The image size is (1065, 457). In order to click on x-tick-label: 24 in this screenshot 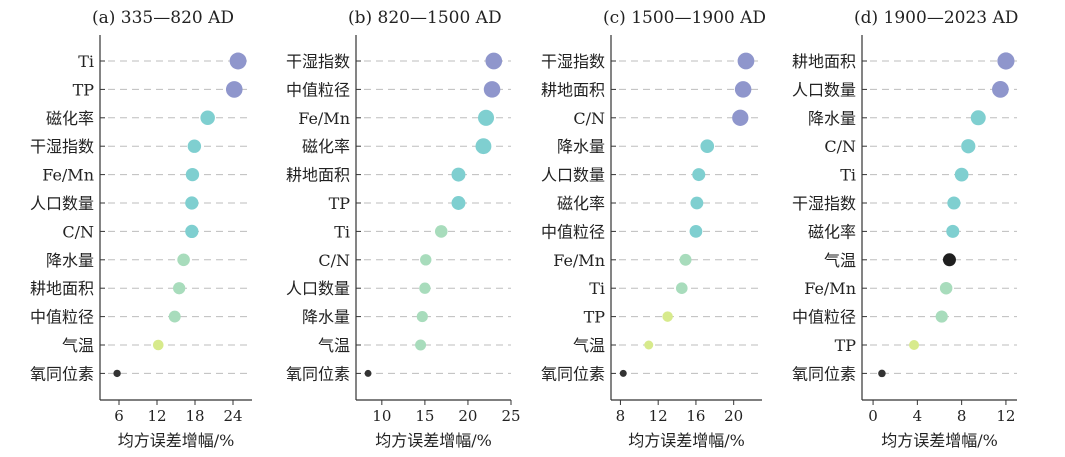, I will do `click(232, 416)`.